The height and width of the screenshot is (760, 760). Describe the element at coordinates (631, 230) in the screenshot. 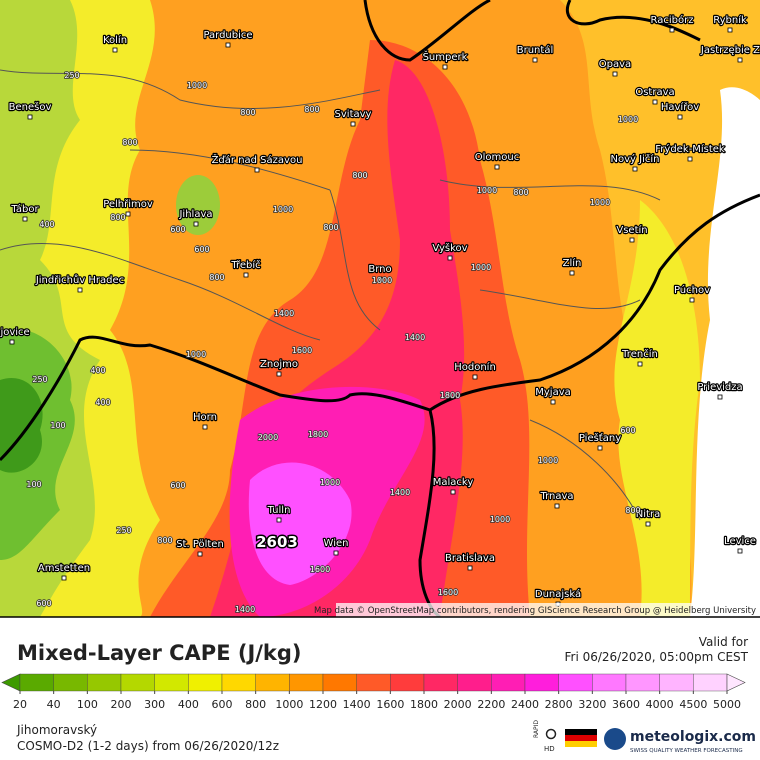

I see `city-label: Vsetín` at that location.